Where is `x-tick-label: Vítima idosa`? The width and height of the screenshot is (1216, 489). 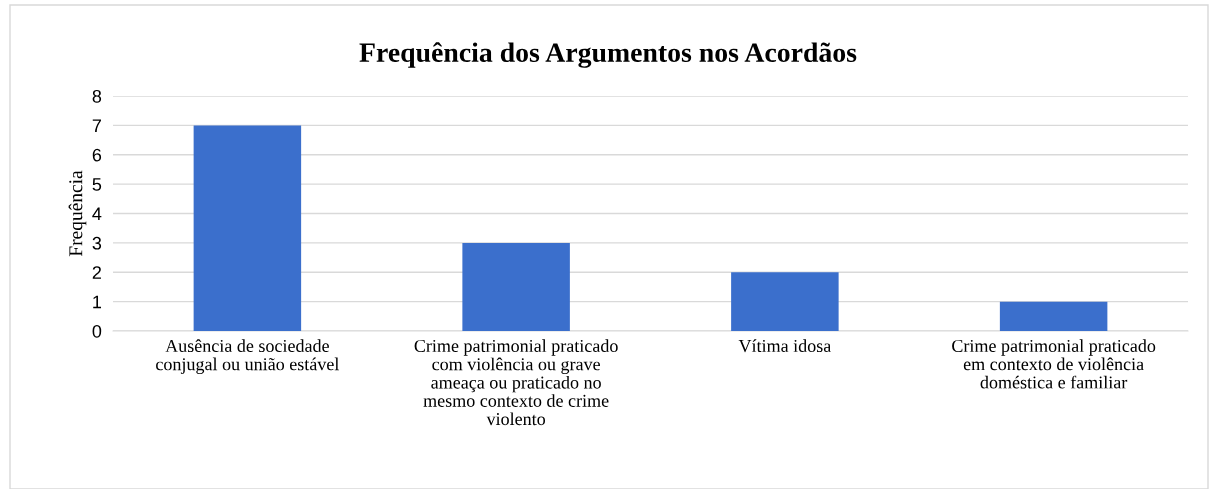
x-tick-label: Vítima idosa is located at coordinates (785, 346).